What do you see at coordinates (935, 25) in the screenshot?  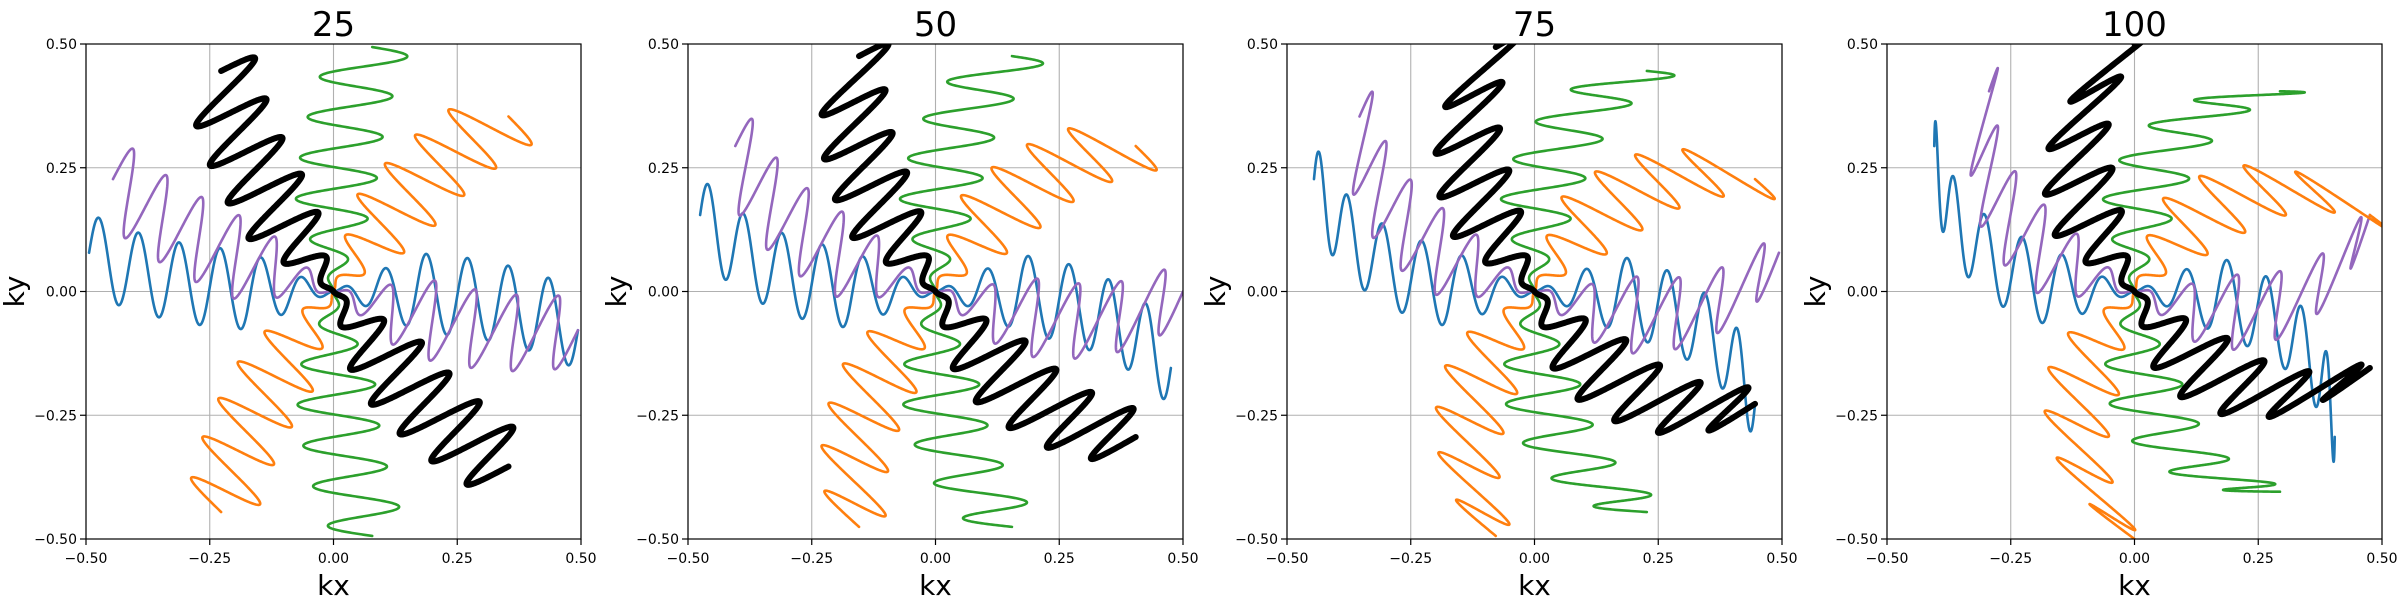 I see `chart-title: 50` at bounding box center [935, 25].